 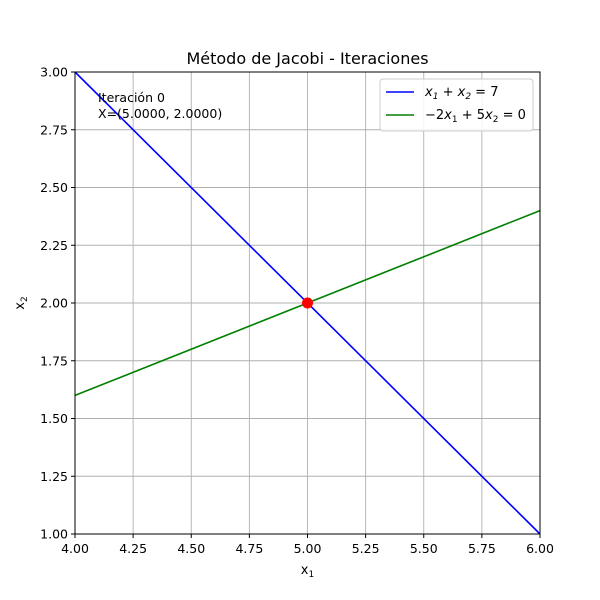 I want to click on y-tick-label-7: 2.75, so click(x=54, y=129).